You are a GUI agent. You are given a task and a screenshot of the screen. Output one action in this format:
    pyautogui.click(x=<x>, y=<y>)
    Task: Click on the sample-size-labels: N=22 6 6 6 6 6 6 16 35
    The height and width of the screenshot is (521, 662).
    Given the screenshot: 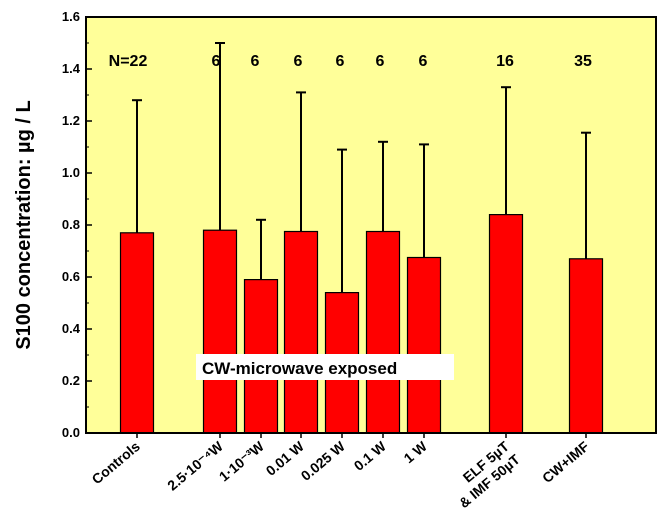 What is the action you would take?
    pyautogui.click(x=350, y=61)
    